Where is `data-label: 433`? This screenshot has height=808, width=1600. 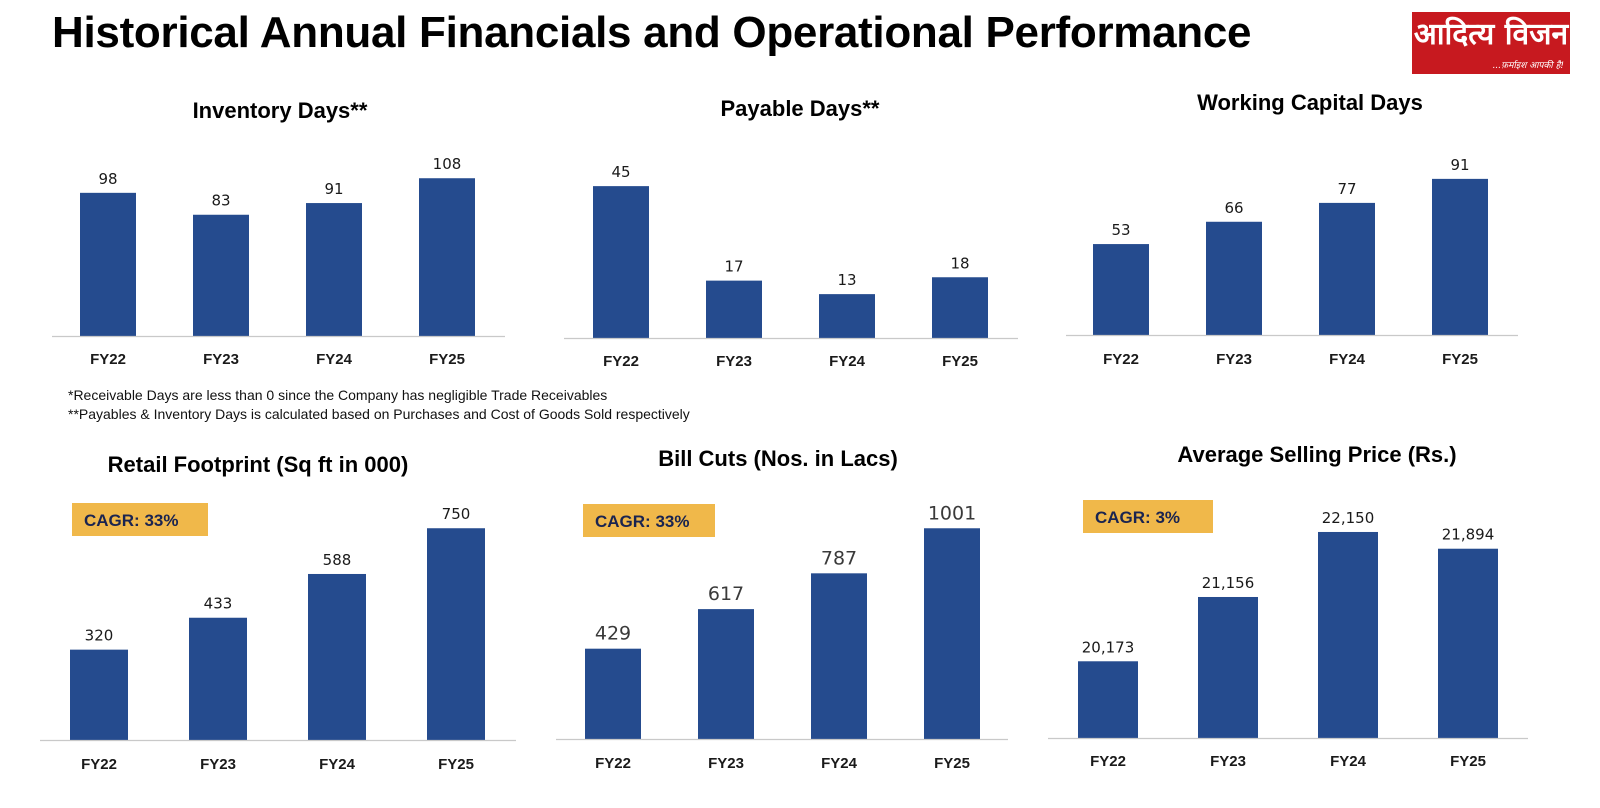
data-label: 433 is located at coordinates (218, 604).